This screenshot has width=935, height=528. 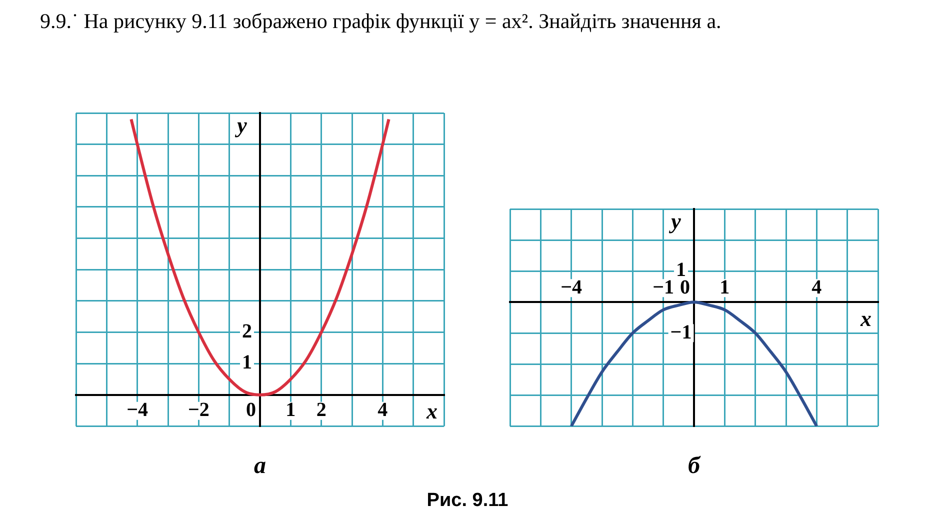 I want to click on x-tick-label: −2, so click(x=199, y=410).